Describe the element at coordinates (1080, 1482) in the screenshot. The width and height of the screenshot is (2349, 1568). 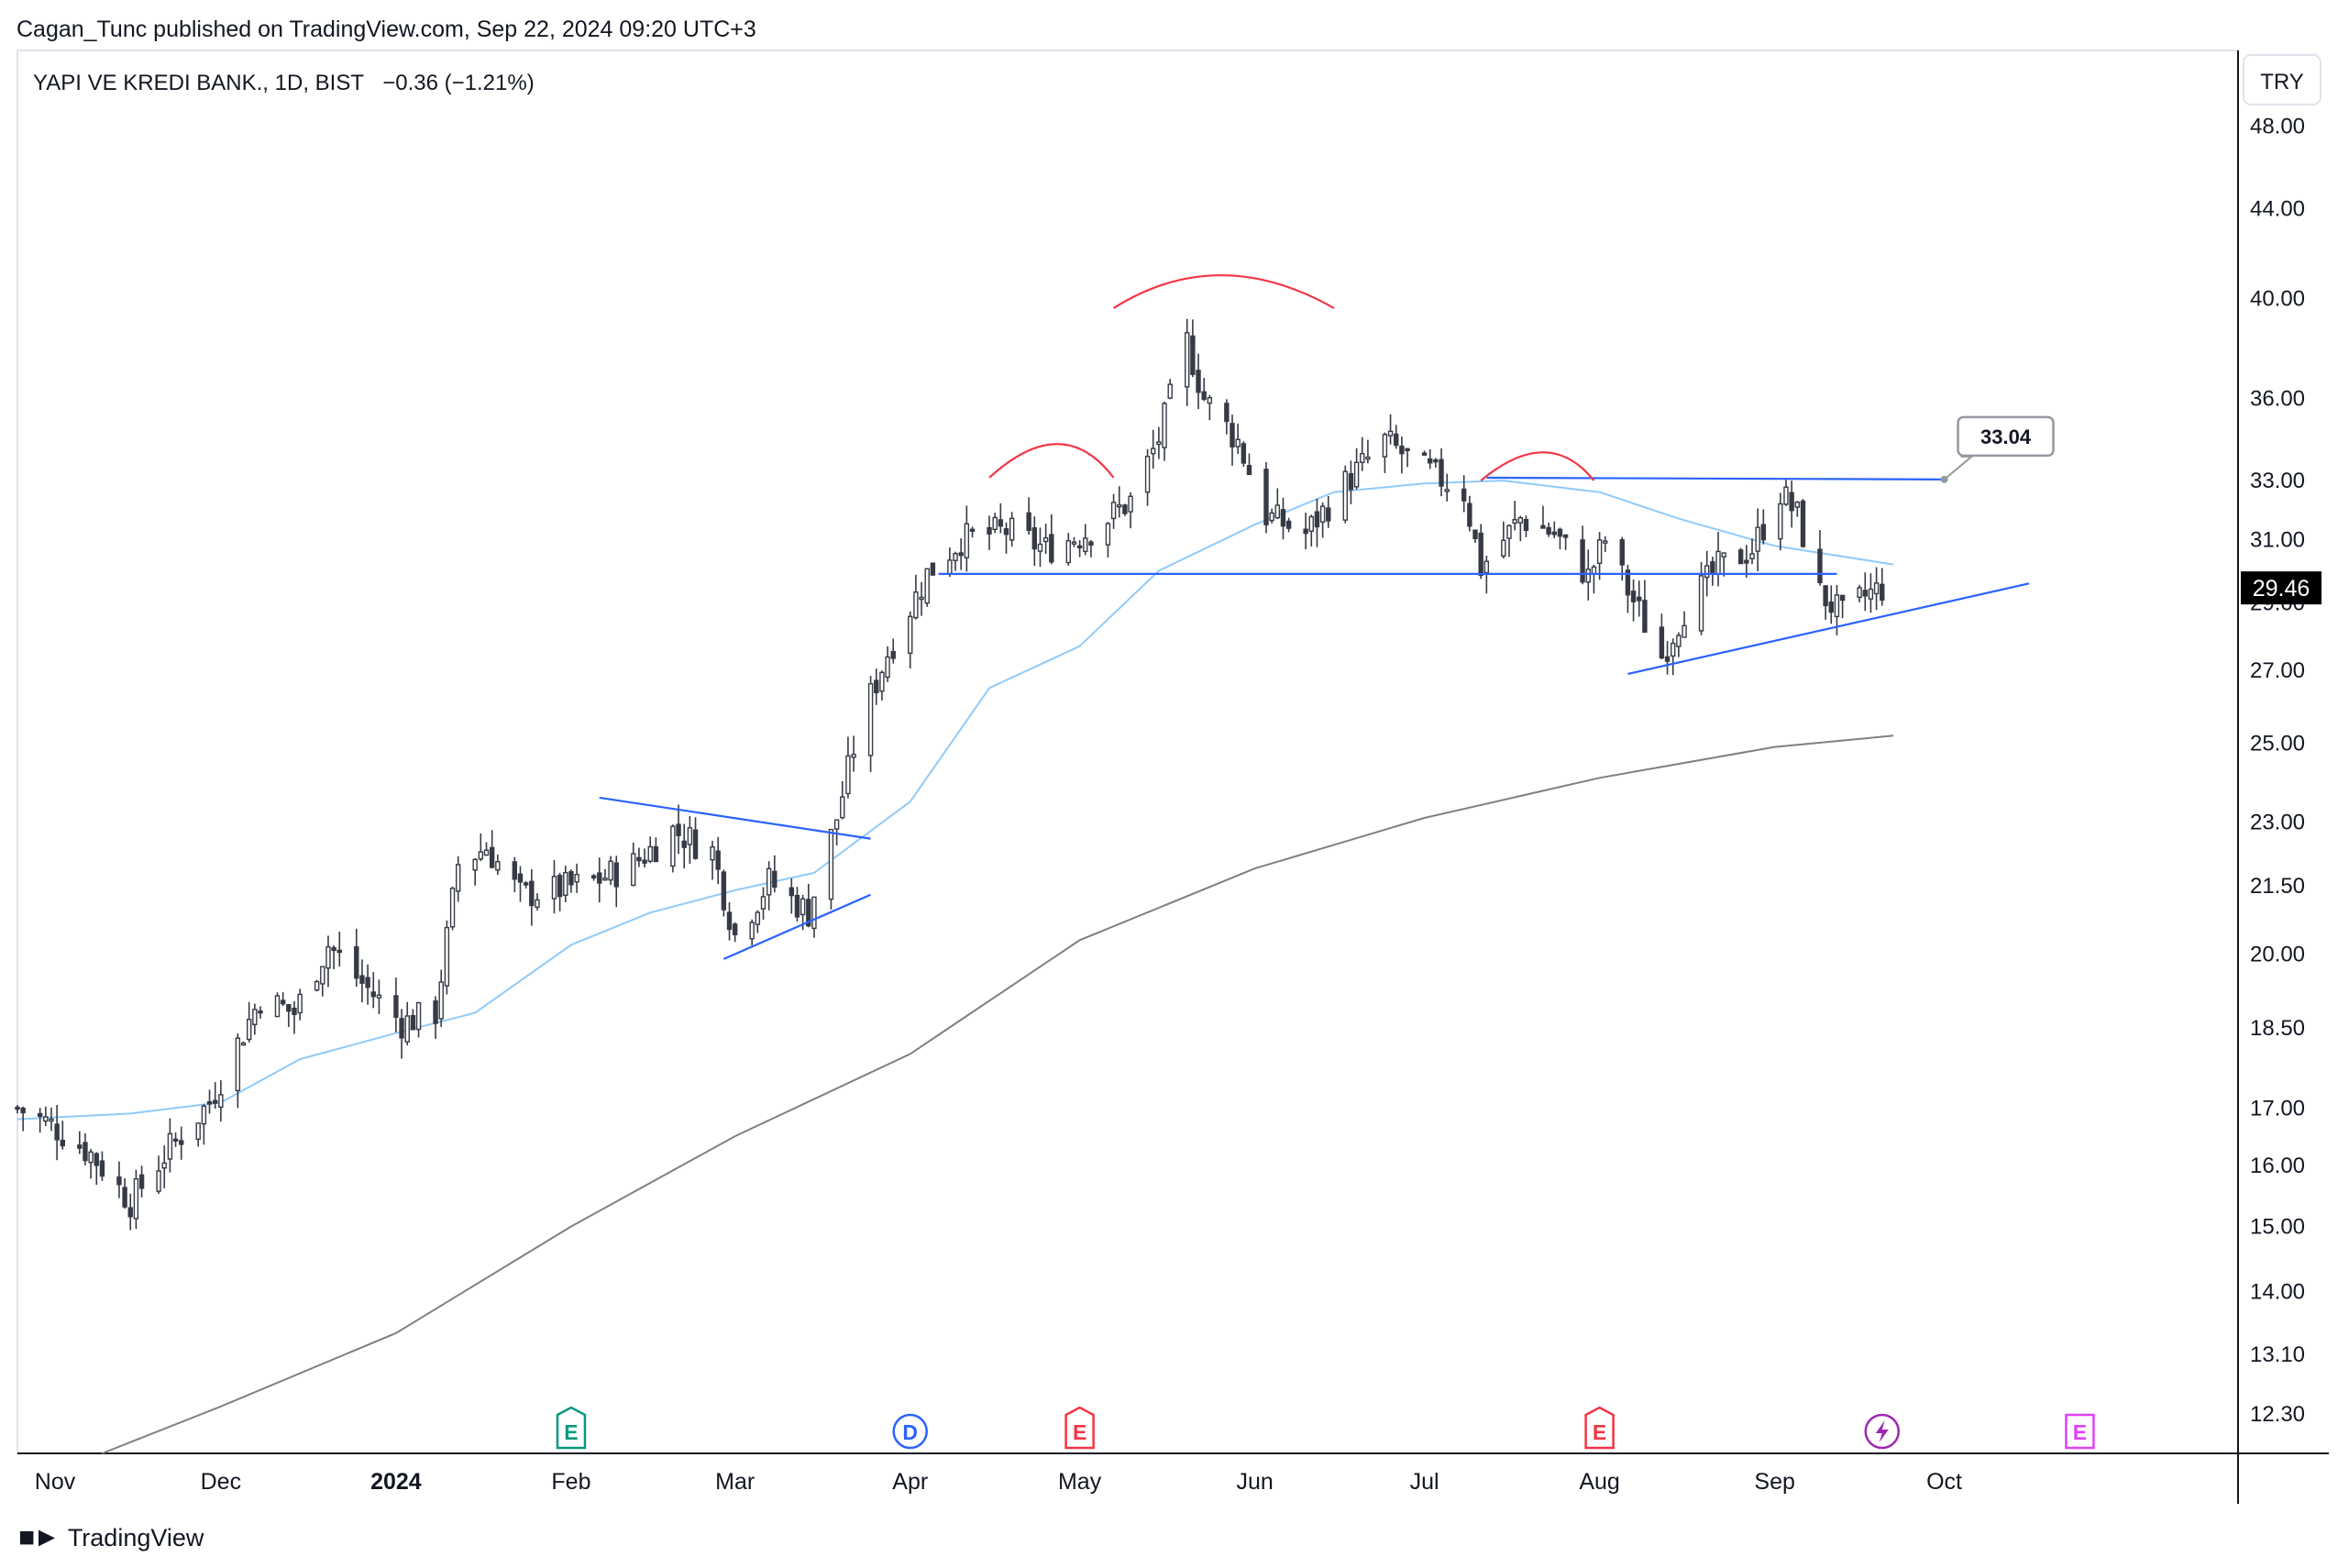
I see `x-tick-label: May` at that location.